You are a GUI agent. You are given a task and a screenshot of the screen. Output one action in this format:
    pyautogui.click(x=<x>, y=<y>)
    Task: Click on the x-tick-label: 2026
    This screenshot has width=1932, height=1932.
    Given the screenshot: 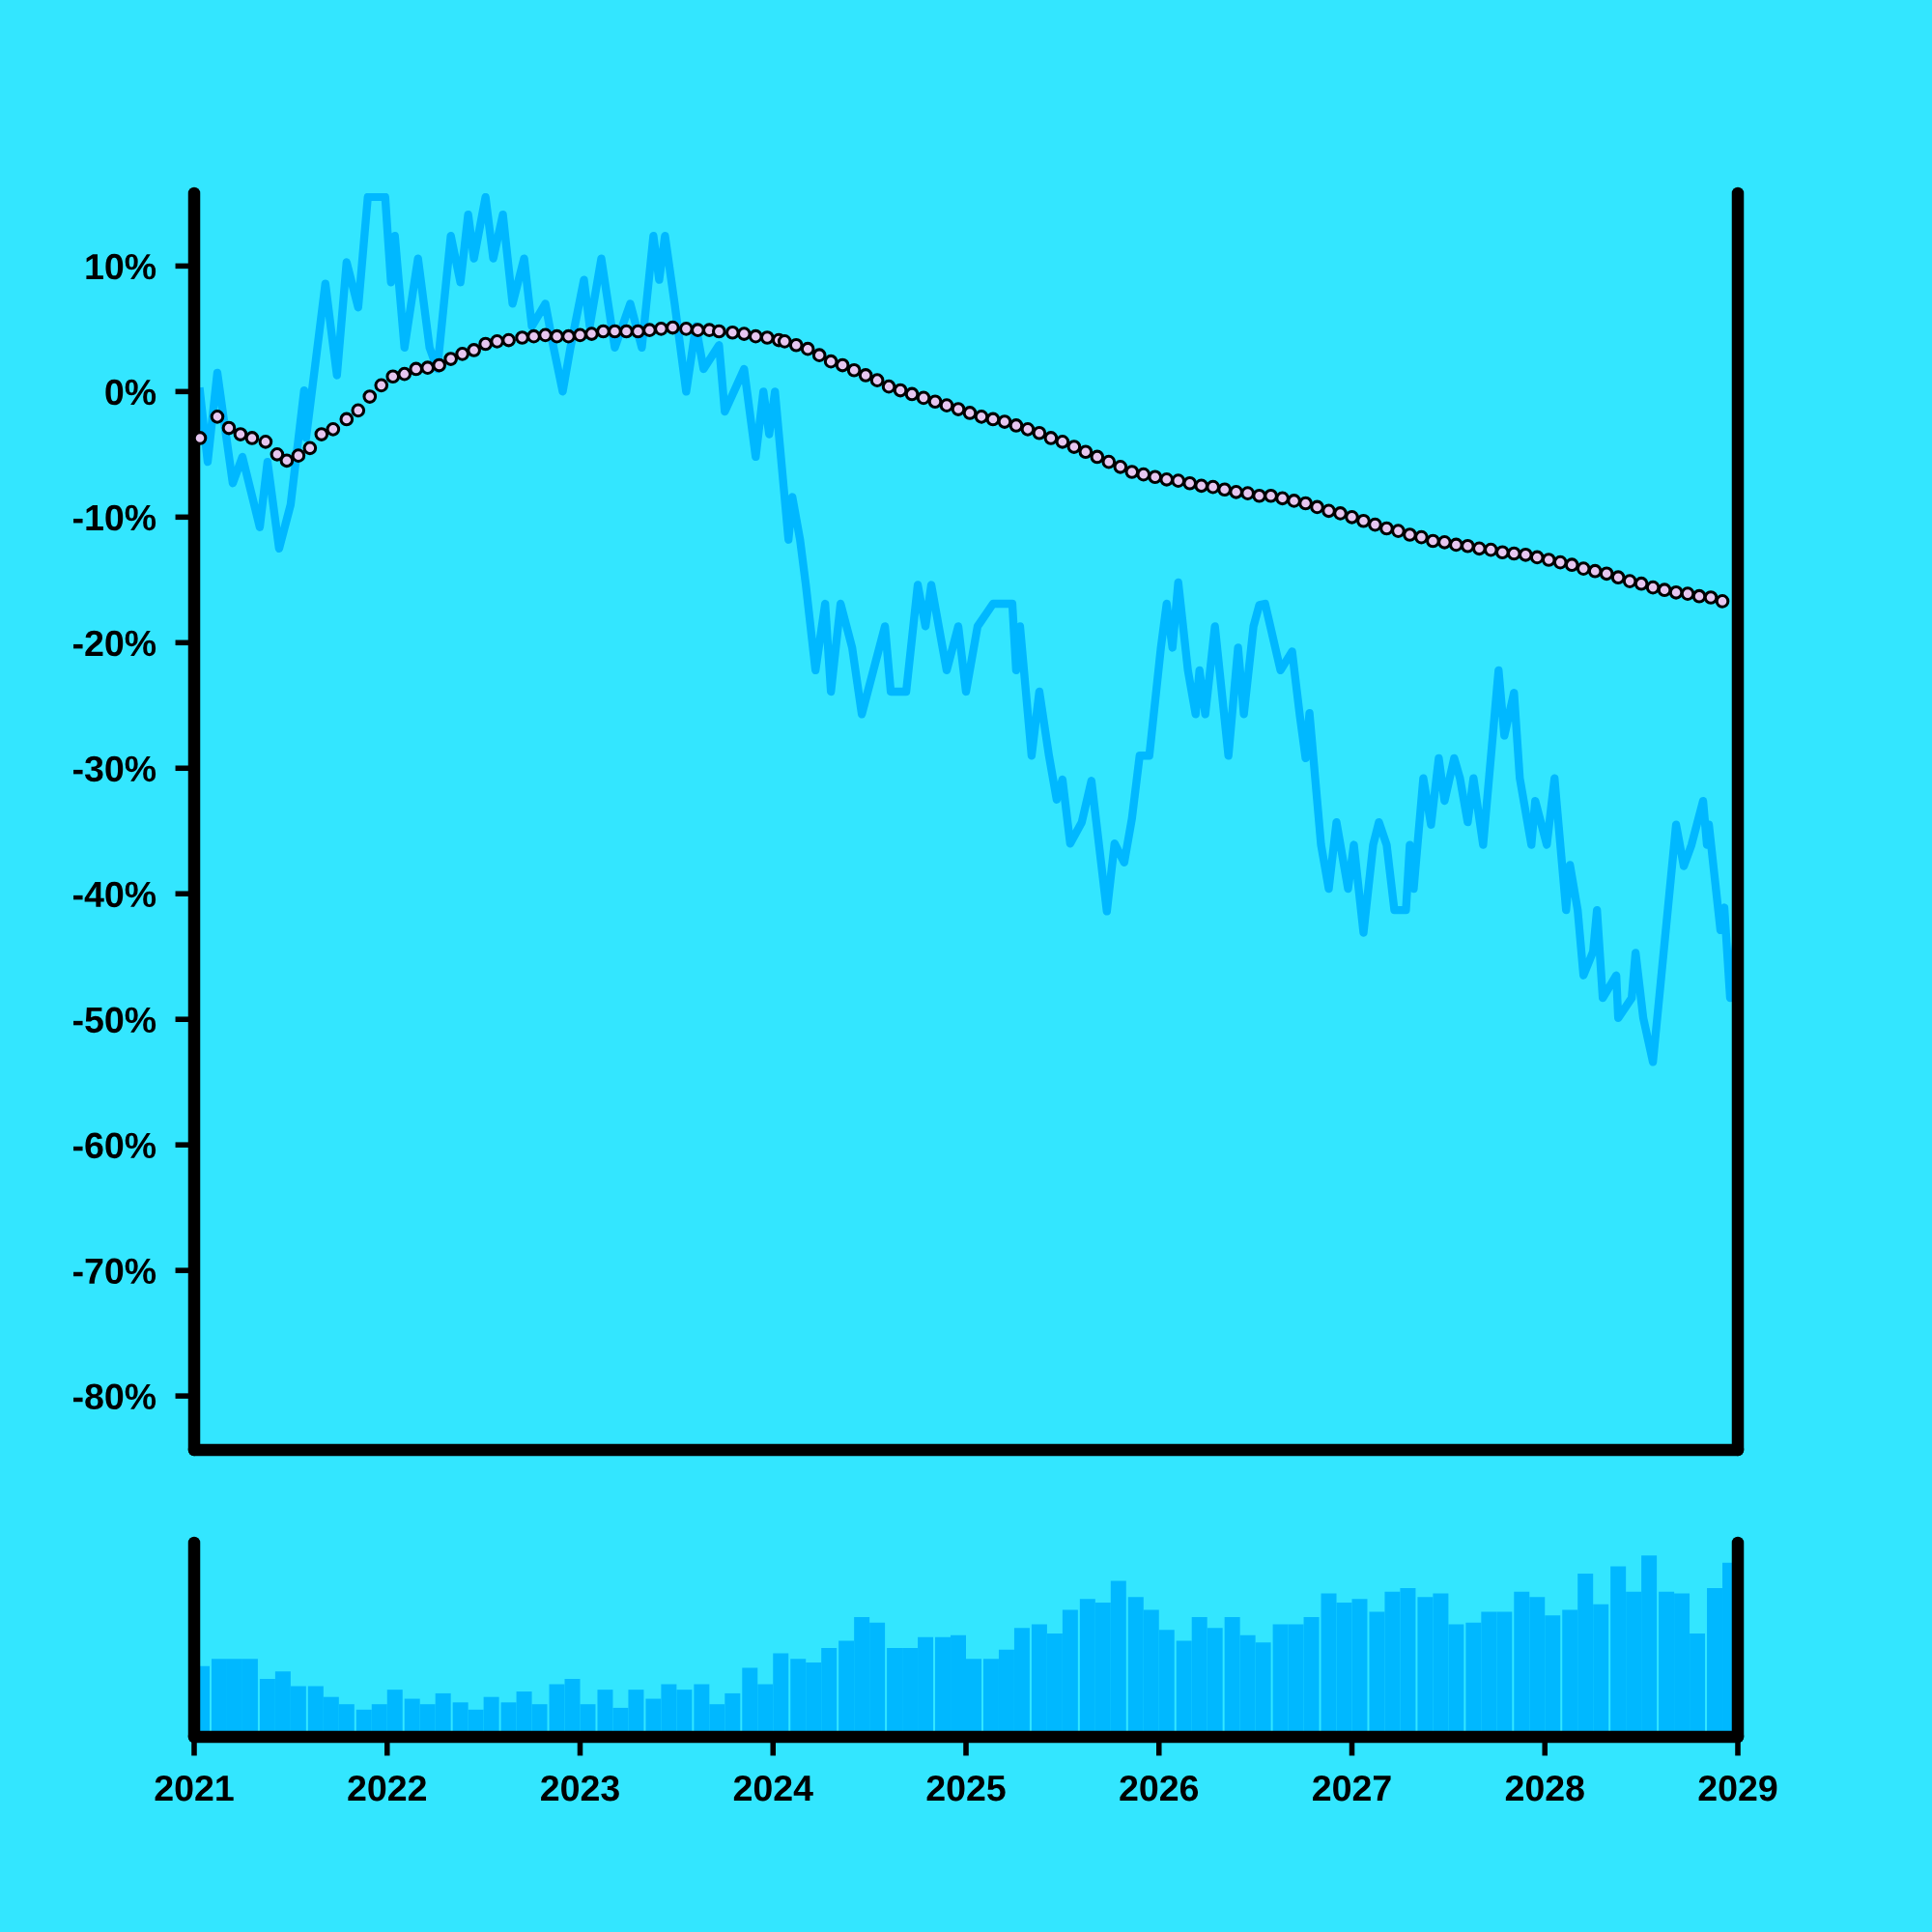 What is the action you would take?
    pyautogui.click(x=1159, y=1788)
    